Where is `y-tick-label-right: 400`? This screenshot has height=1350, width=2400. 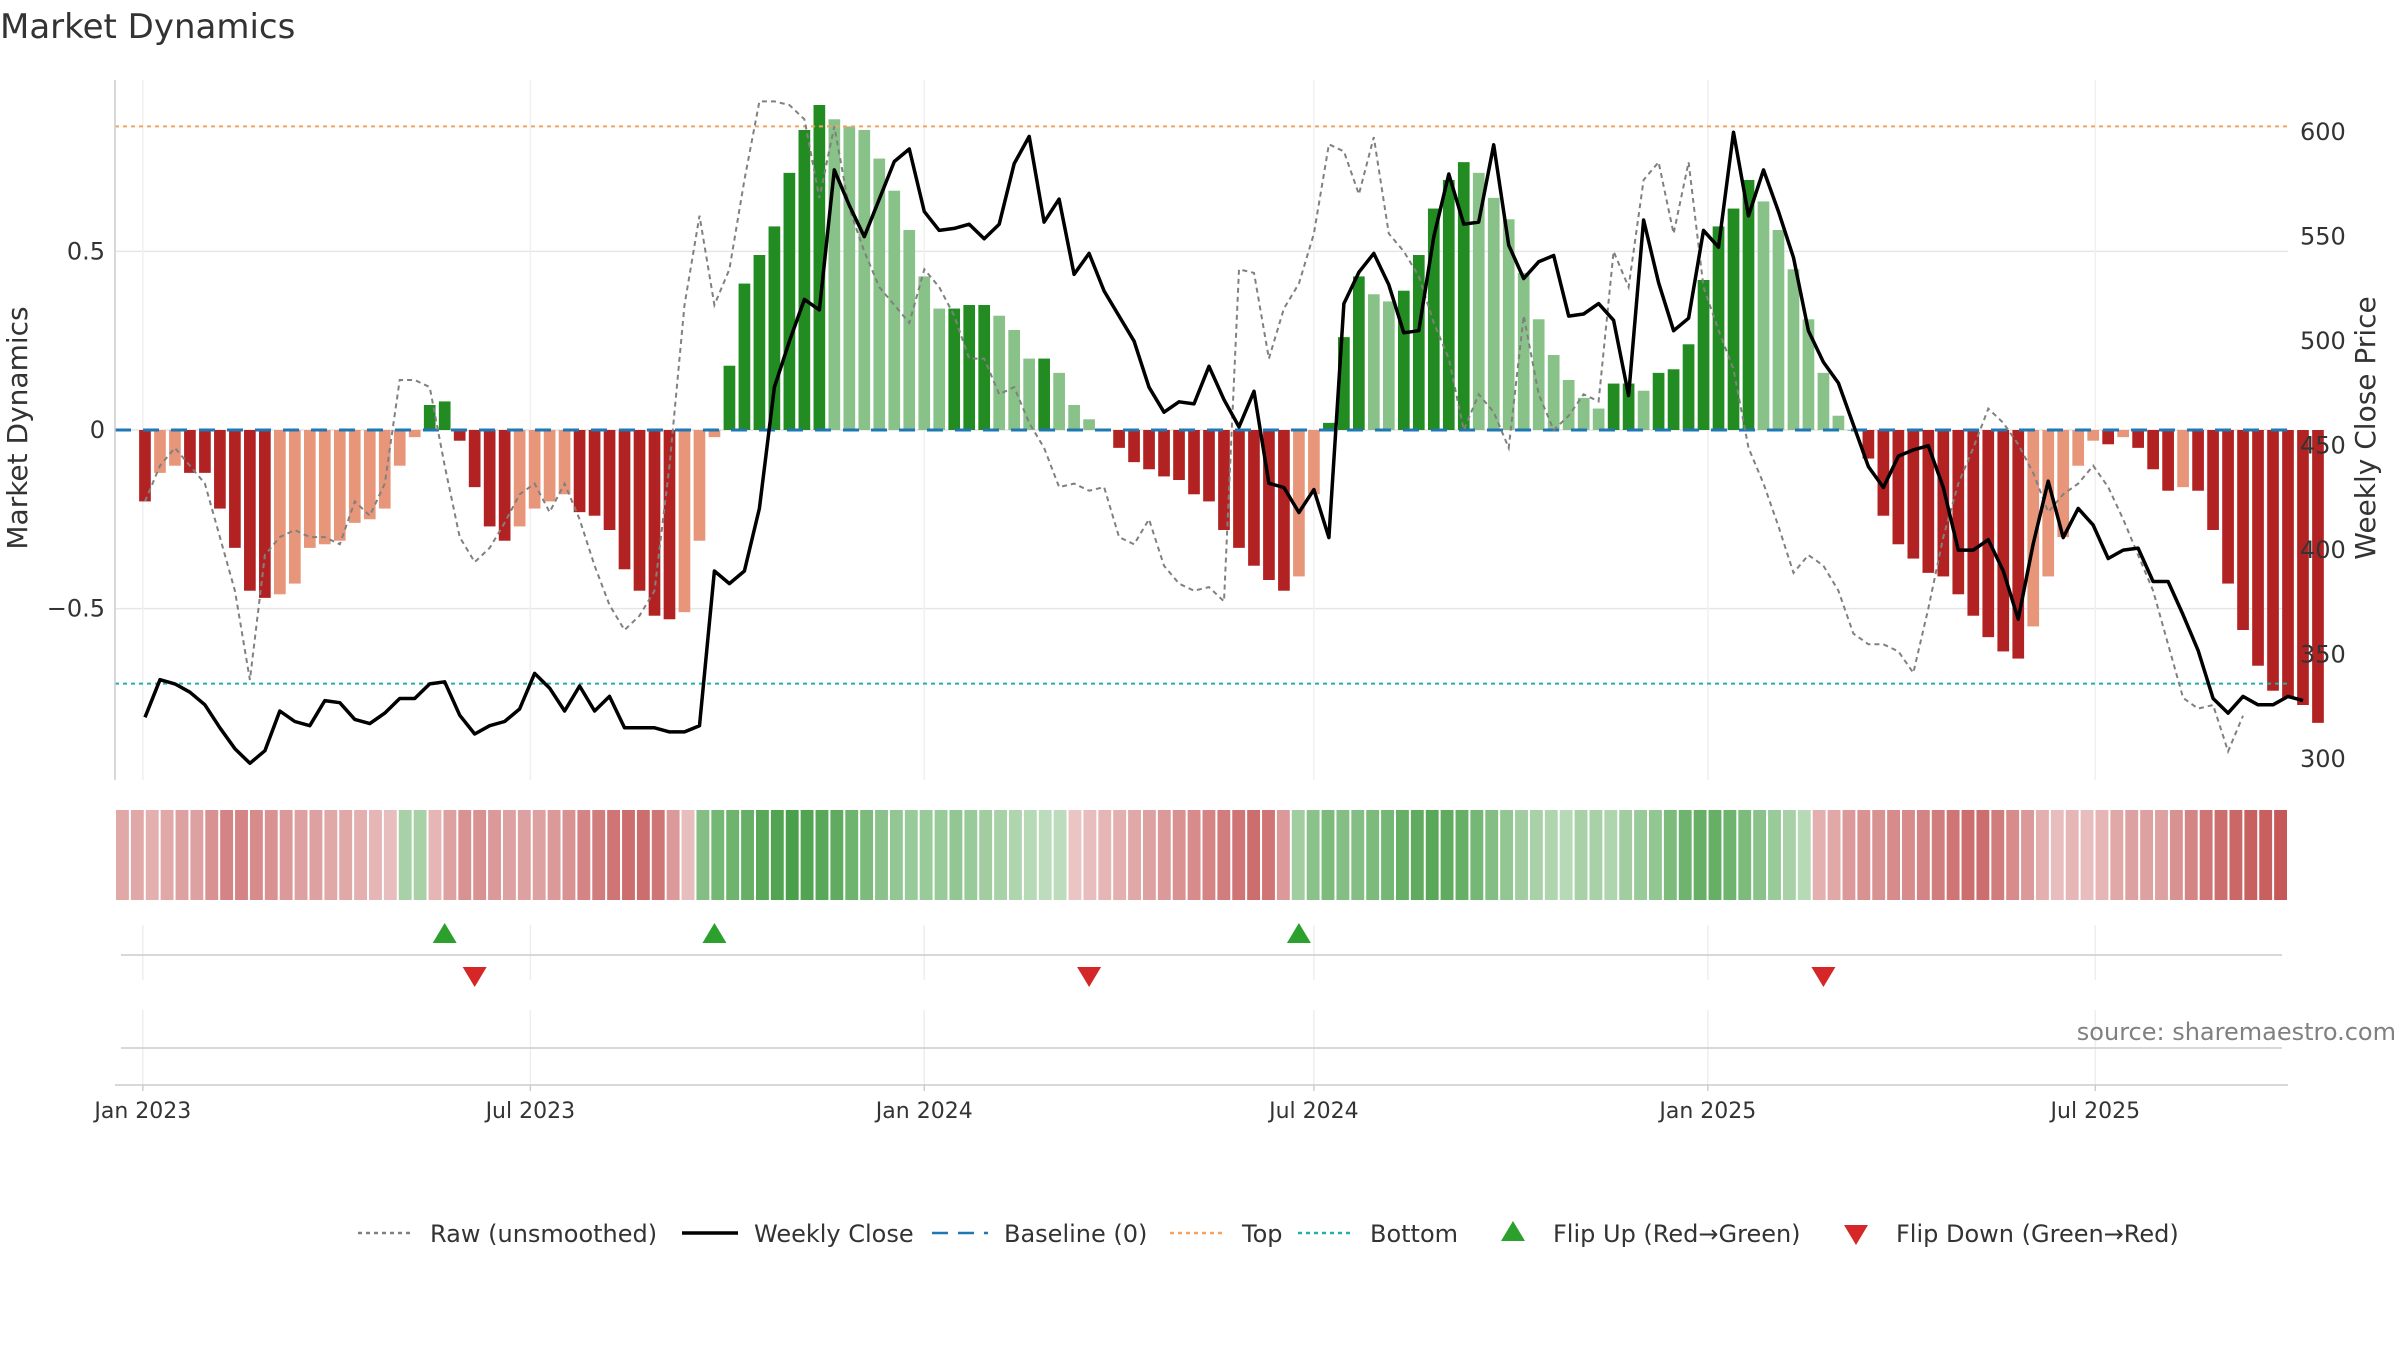
y-tick-label-right: 400 is located at coordinates (2323, 550).